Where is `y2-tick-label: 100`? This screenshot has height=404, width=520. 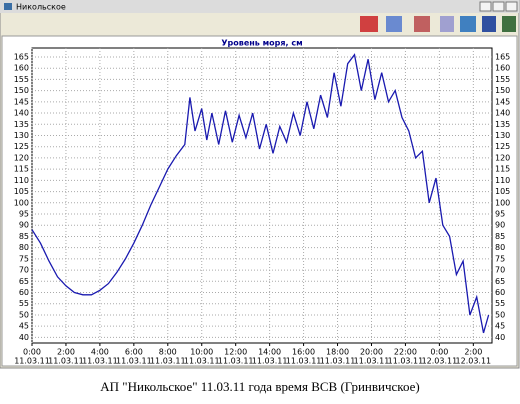 y2-tick-label: 100 is located at coordinates (502, 202).